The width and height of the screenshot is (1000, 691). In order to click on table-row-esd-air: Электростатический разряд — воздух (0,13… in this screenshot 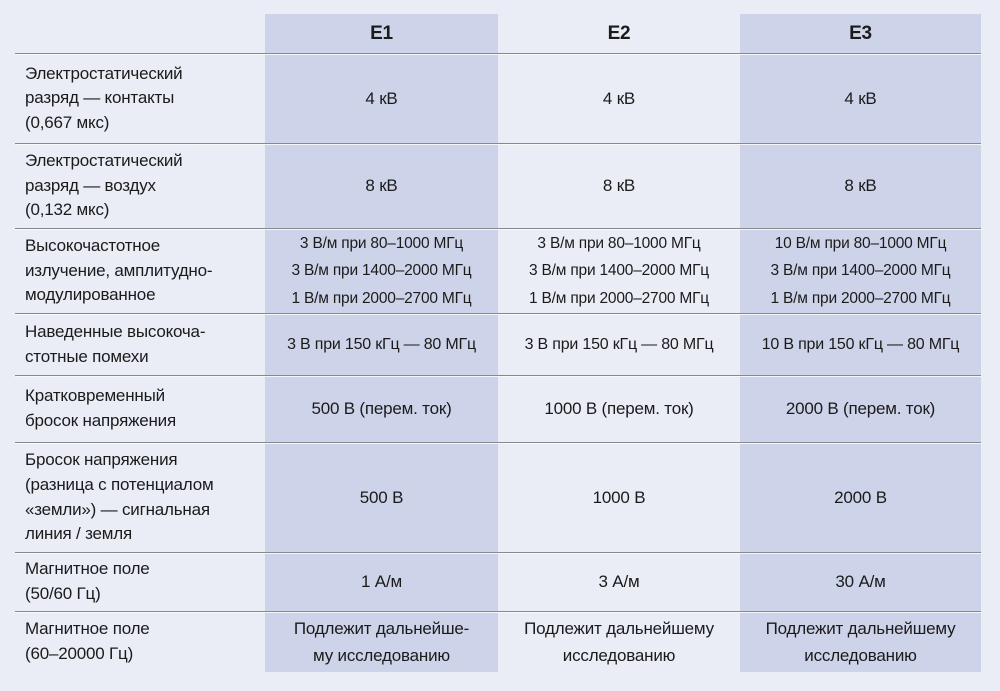, I will do `click(498, 185)`.